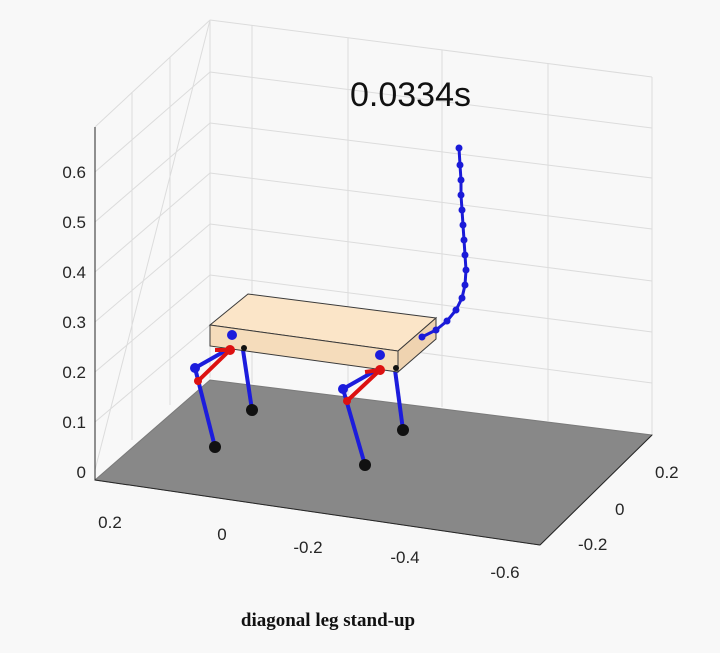 Image resolution: width=720 pixels, height=653 pixels. What do you see at coordinates (323, 333) in the screenshot?
I see `robot-body` at bounding box center [323, 333].